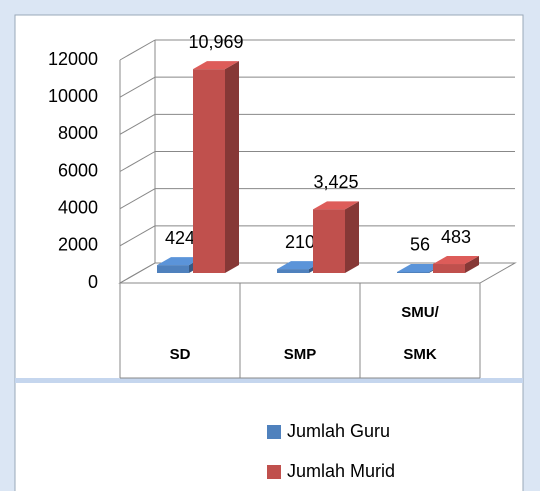 The width and height of the screenshot is (540, 491). Describe the element at coordinates (269, 380) in the screenshot. I see `separator` at that location.